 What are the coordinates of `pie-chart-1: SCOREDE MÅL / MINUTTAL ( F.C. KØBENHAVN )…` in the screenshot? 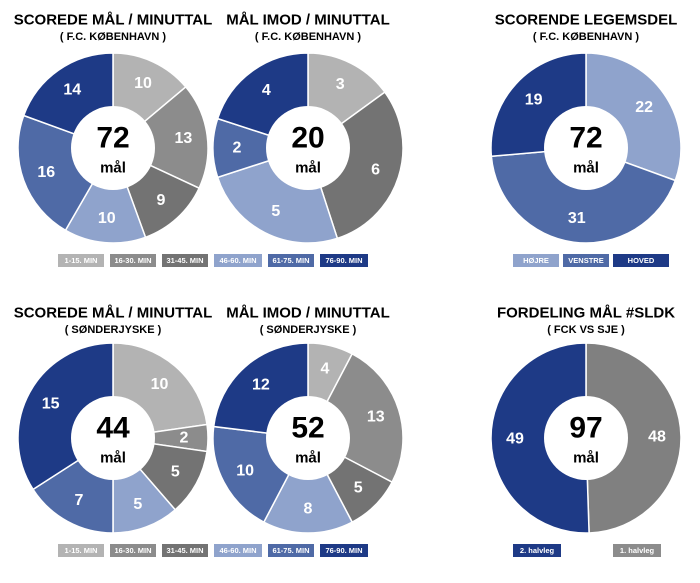 It's located at (113, 128).